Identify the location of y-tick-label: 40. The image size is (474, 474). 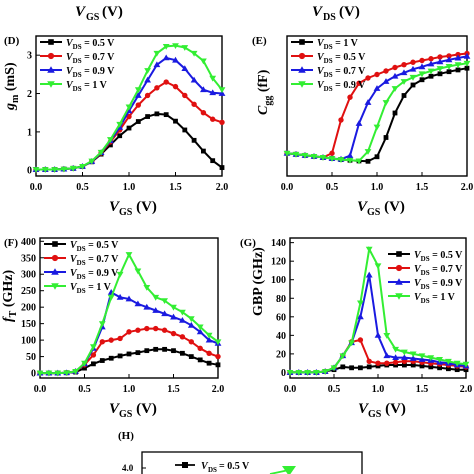
(281, 336).